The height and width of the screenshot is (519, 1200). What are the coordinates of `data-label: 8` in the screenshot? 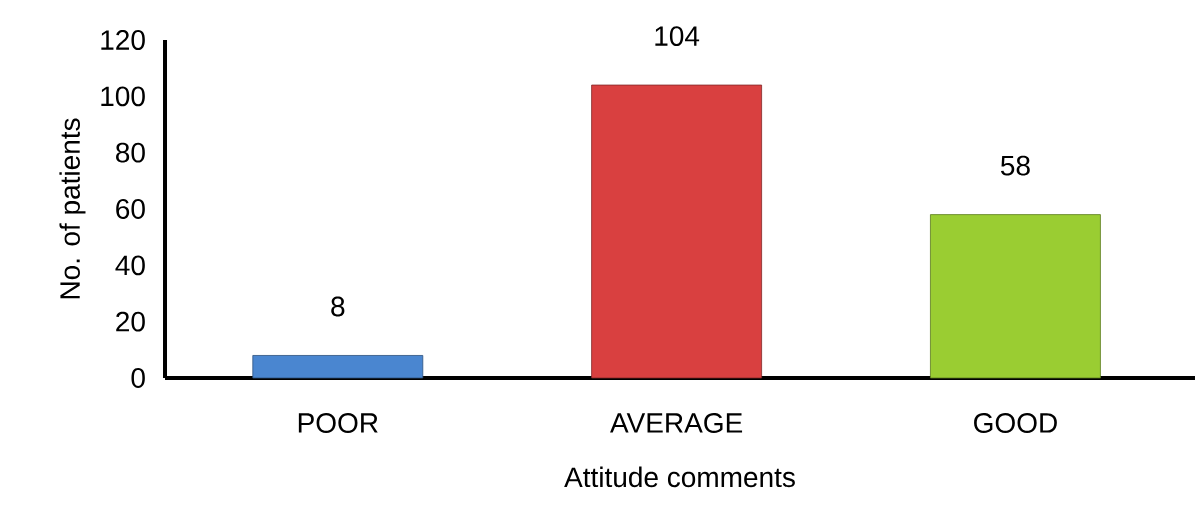 It's located at (338, 306).